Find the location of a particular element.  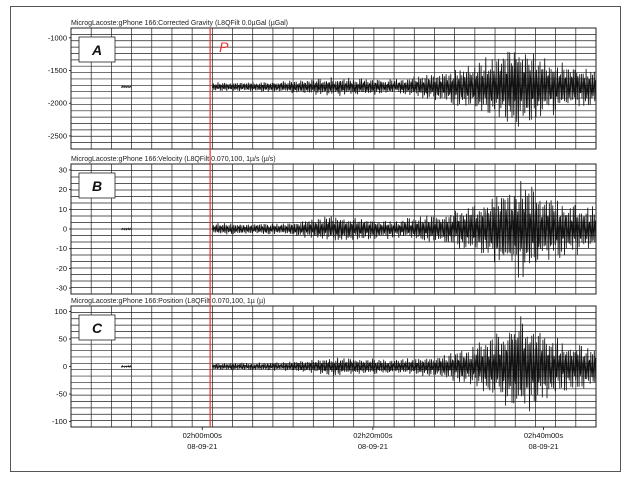

y-tick-label: 30 is located at coordinates (63, 169).